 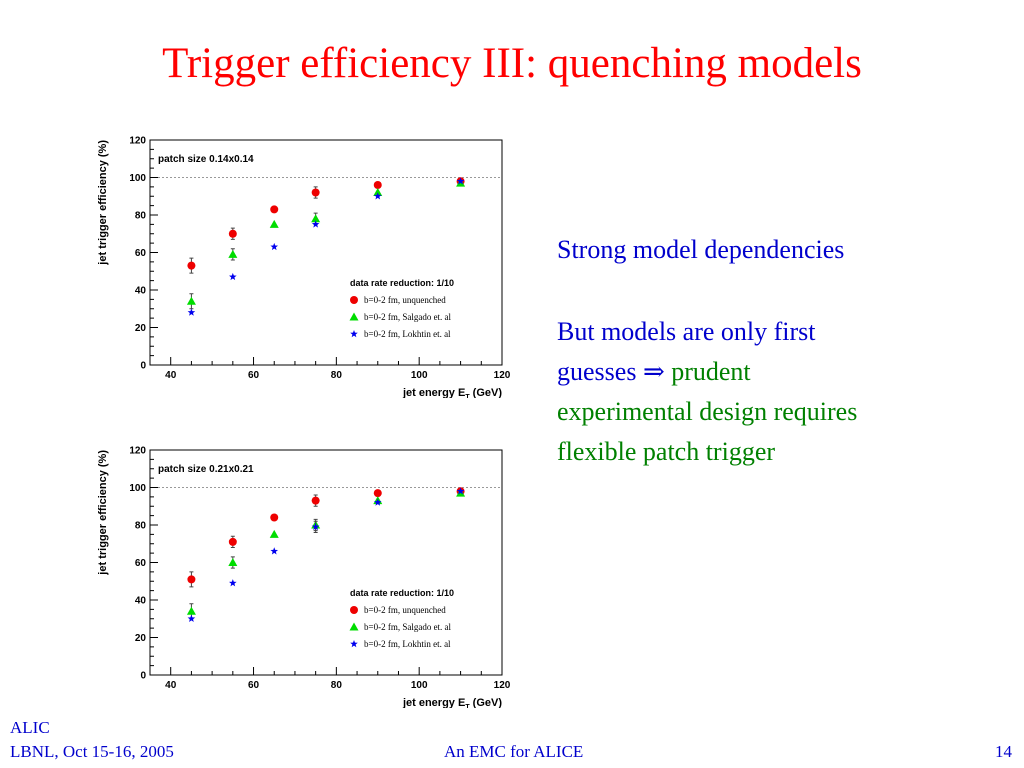 I want to click on implies-arrow-icon: ⇒, so click(x=653, y=371).